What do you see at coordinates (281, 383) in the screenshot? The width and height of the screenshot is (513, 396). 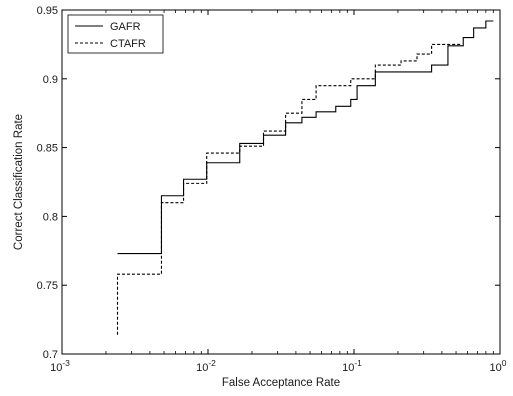 I see `x-axis-label: False Acceptance Rate` at bounding box center [281, 383].